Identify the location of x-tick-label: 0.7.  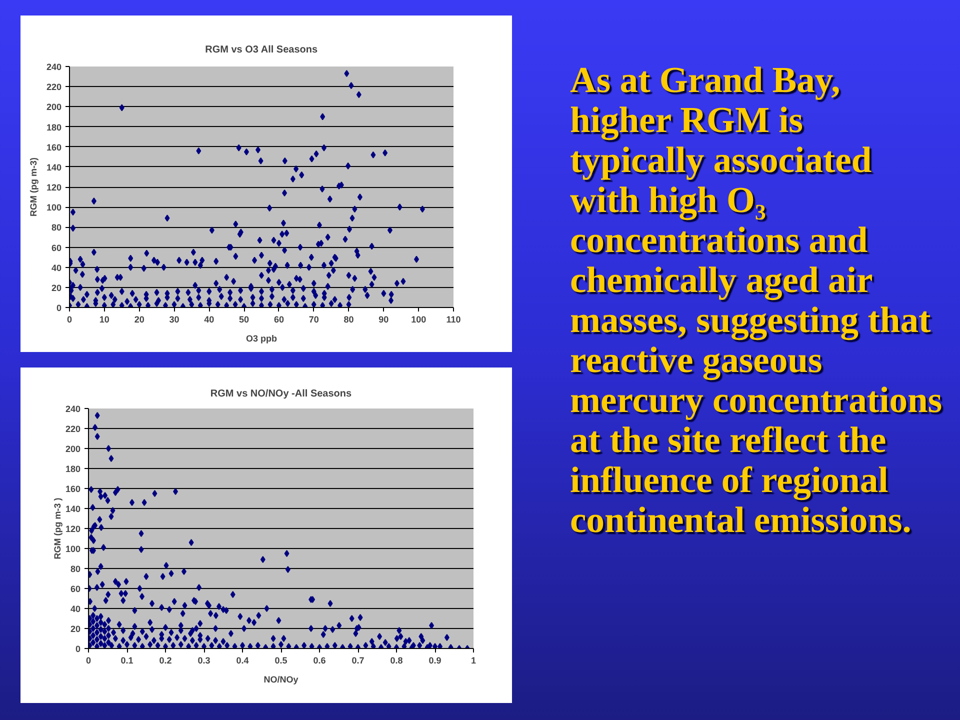
(358, 661).